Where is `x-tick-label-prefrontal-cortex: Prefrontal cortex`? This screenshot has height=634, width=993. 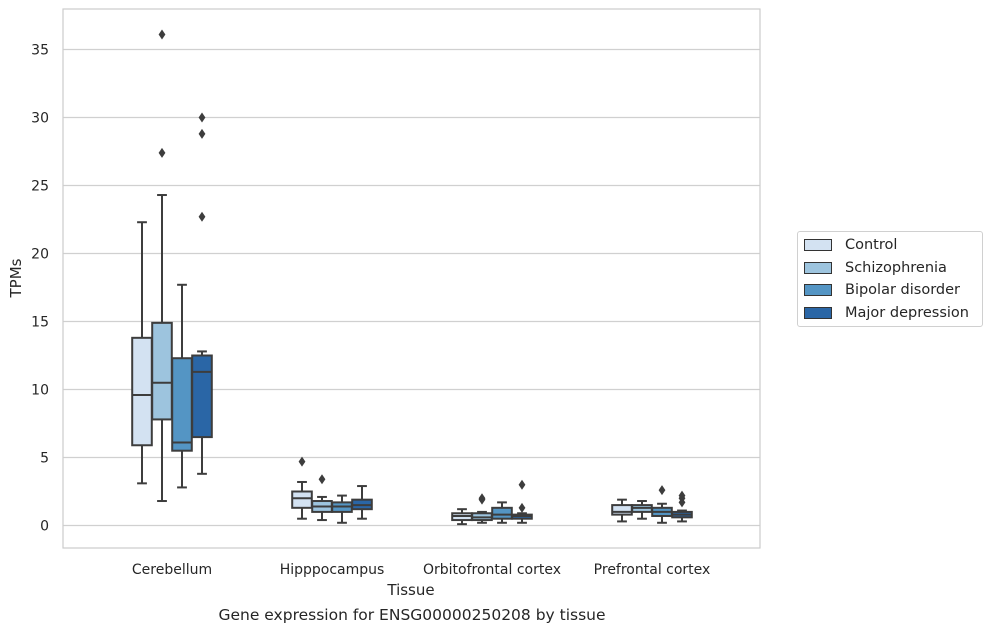
x-tick-label-prefrontal-cortex: Prefrontal cortex is located at coordinates (652, 570).